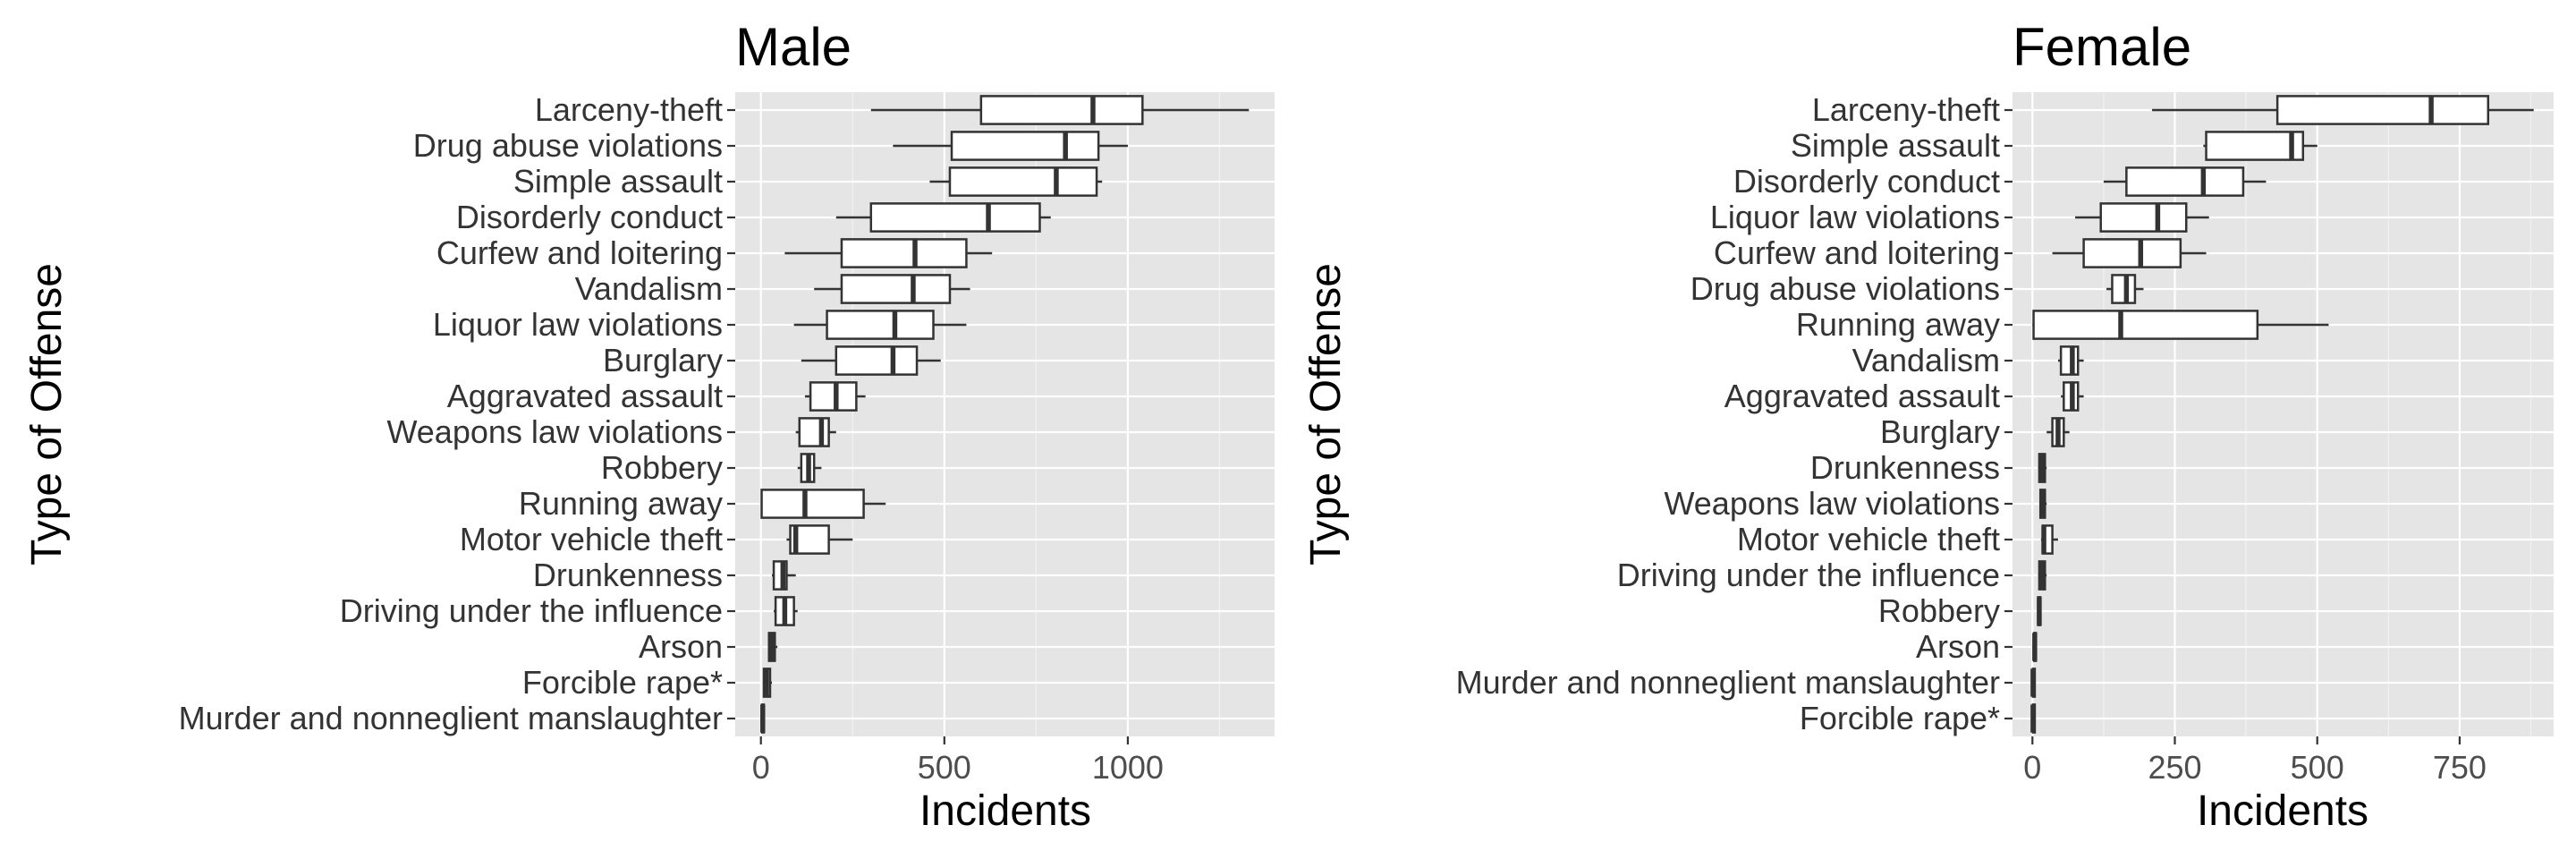 The height and width of the screenshot is (859, 2576). Describe the element at coordinates (2101, 47) in the screenshot. I see `panel-title: Female` at that location.